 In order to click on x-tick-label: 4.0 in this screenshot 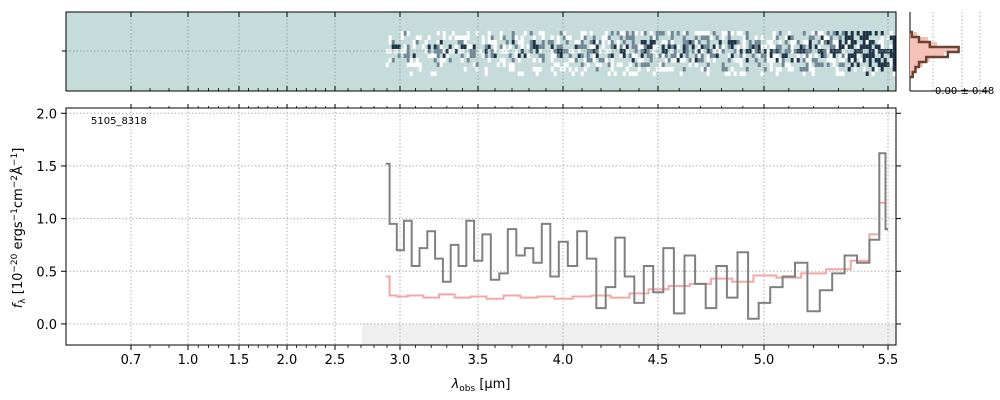, I will do `click(563, 360)`.